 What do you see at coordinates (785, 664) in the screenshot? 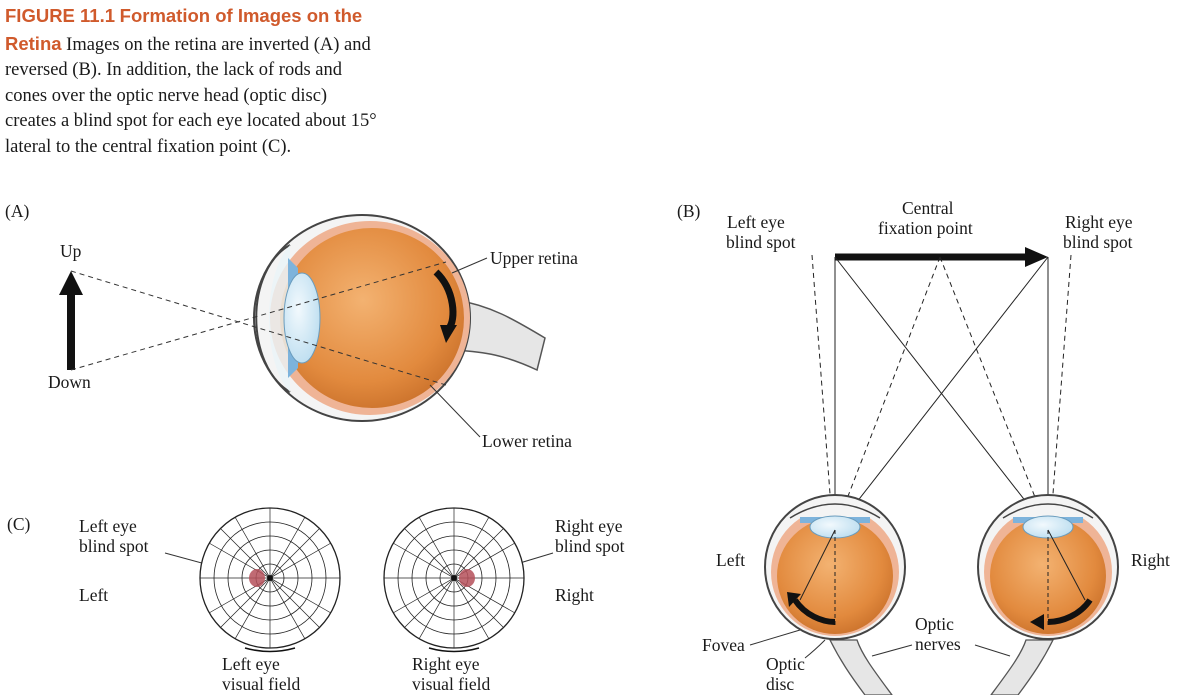
I see `optic-disc-label-1: Optic` at bounding box center [785, 664].